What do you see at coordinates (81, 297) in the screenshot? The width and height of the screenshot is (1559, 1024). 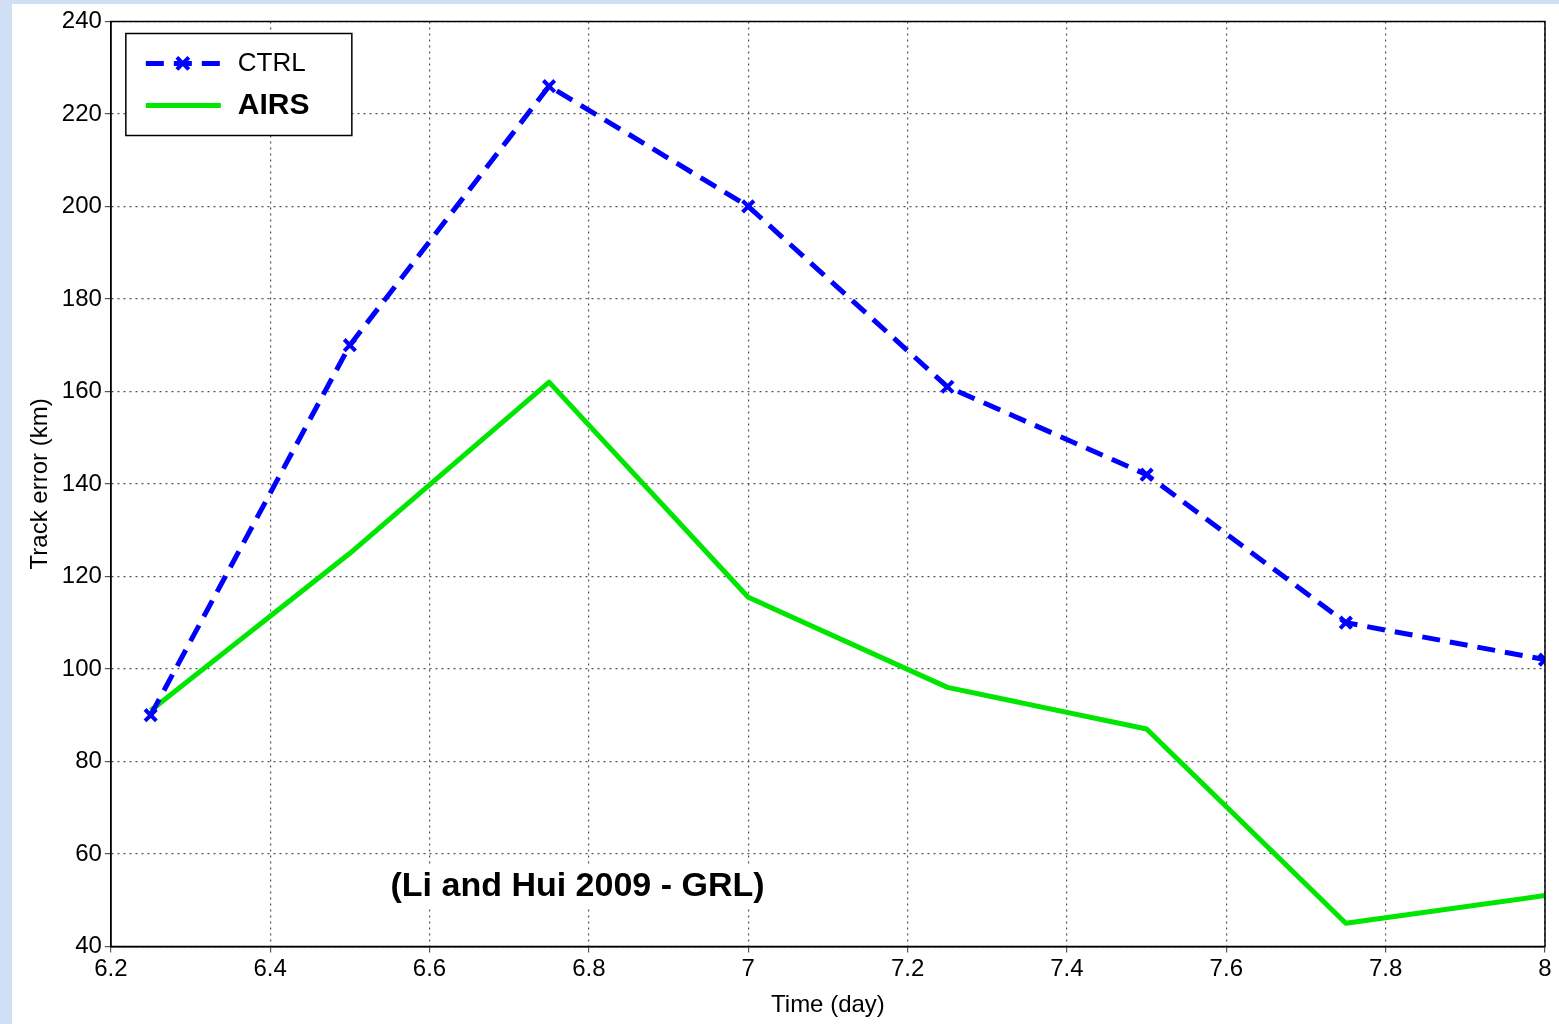 I see `y-tick-label: 180` at bounding box center [81, 297].